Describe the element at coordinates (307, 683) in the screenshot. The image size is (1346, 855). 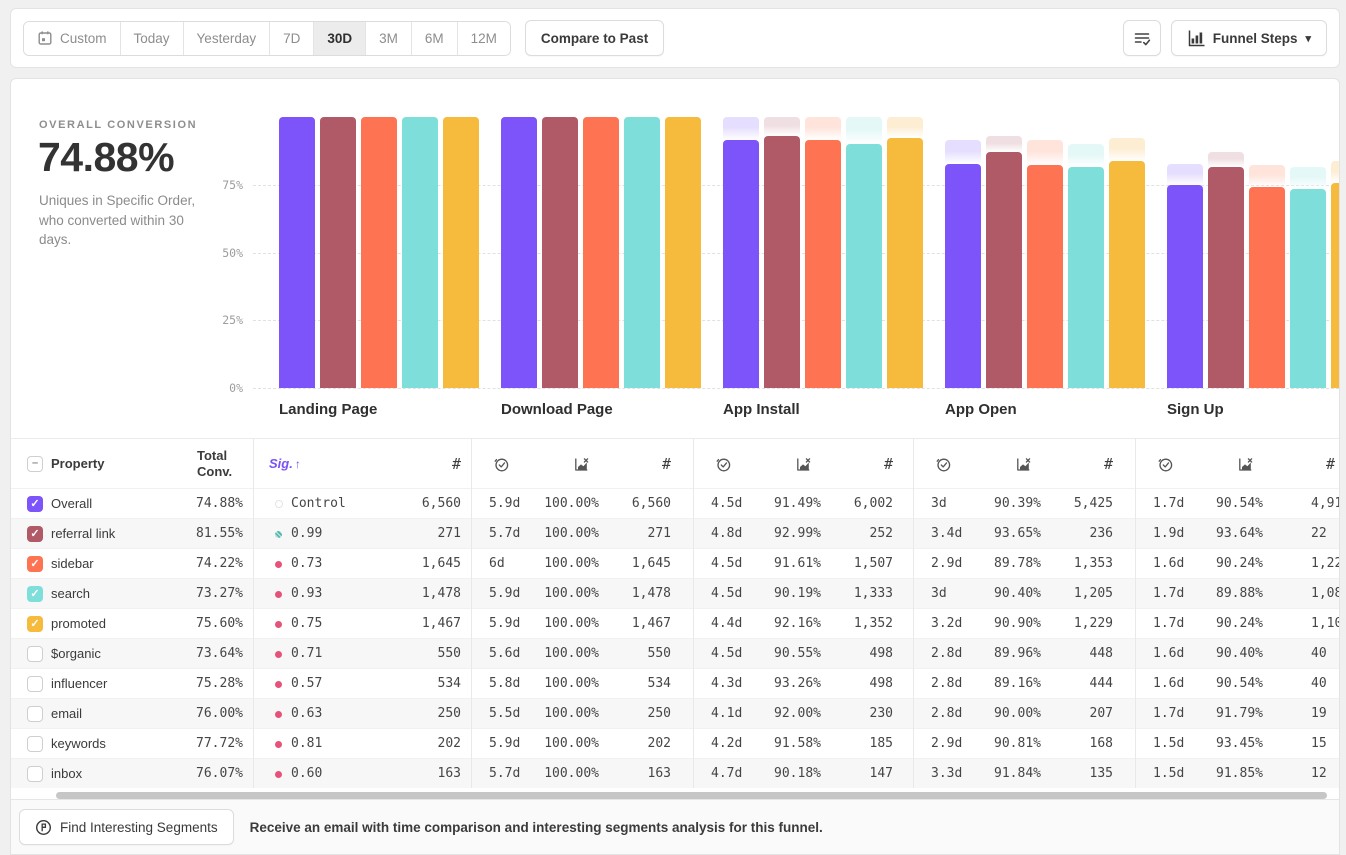
I see `significance-value: 0.57` at that location.